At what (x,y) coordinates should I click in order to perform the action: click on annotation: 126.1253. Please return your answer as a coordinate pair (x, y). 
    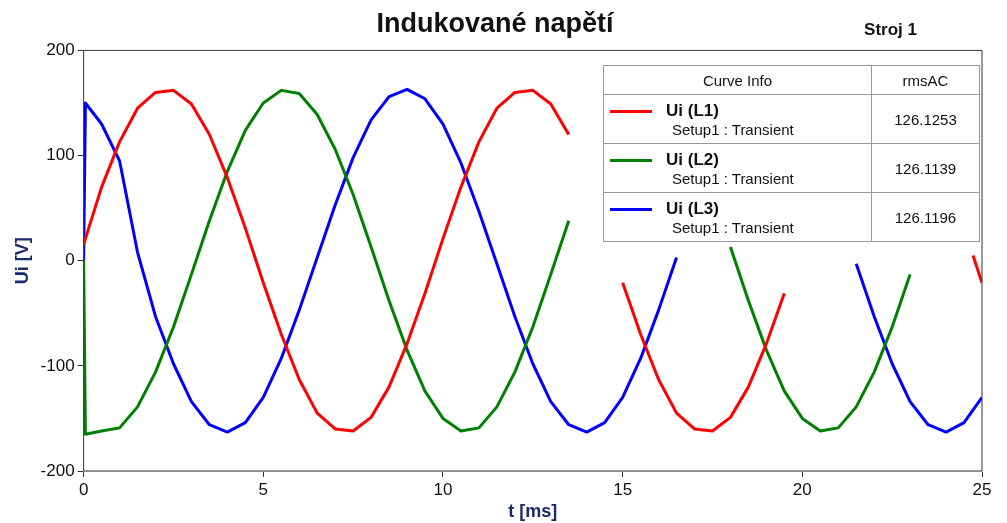
    Looking at the image, I should click on (925, 119).